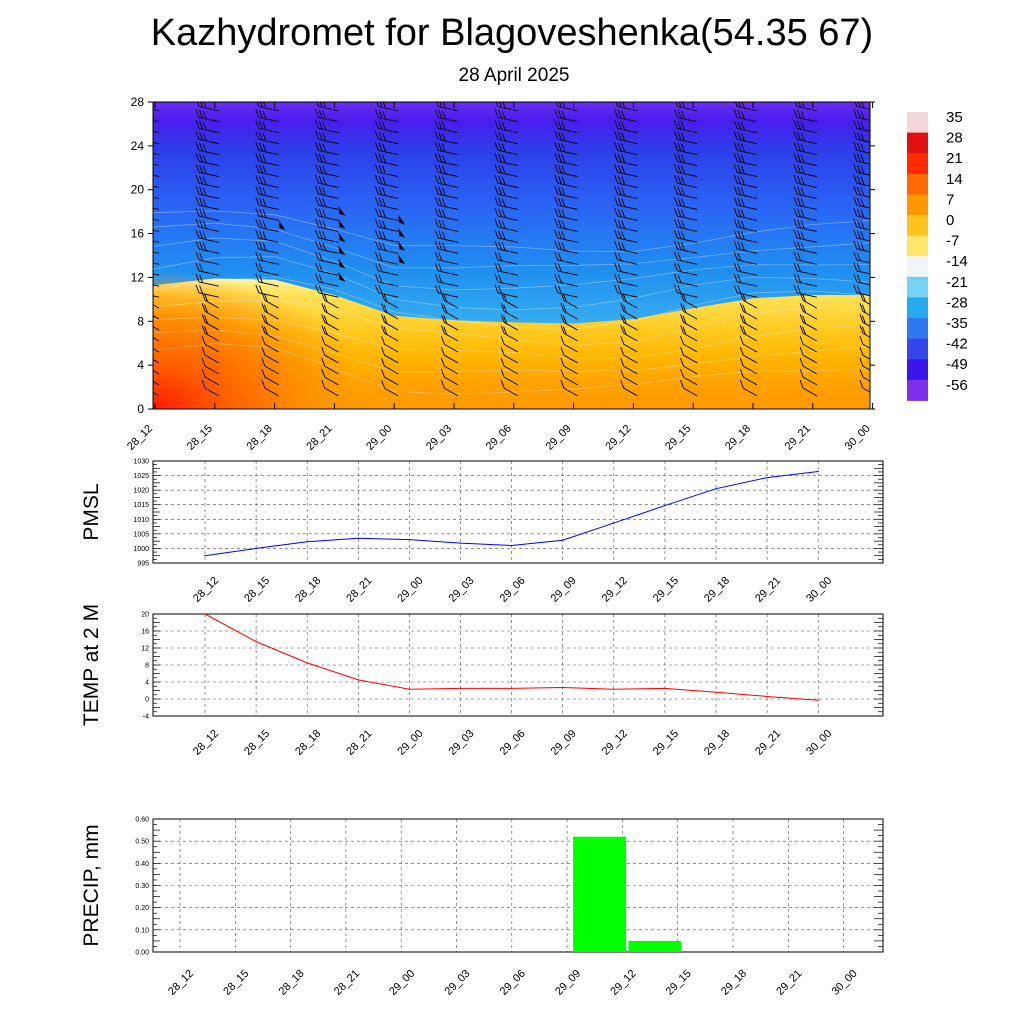 This screenshot has width=1024, height=1024. I want to click on y-tick-label: 20, so click(145, 615).